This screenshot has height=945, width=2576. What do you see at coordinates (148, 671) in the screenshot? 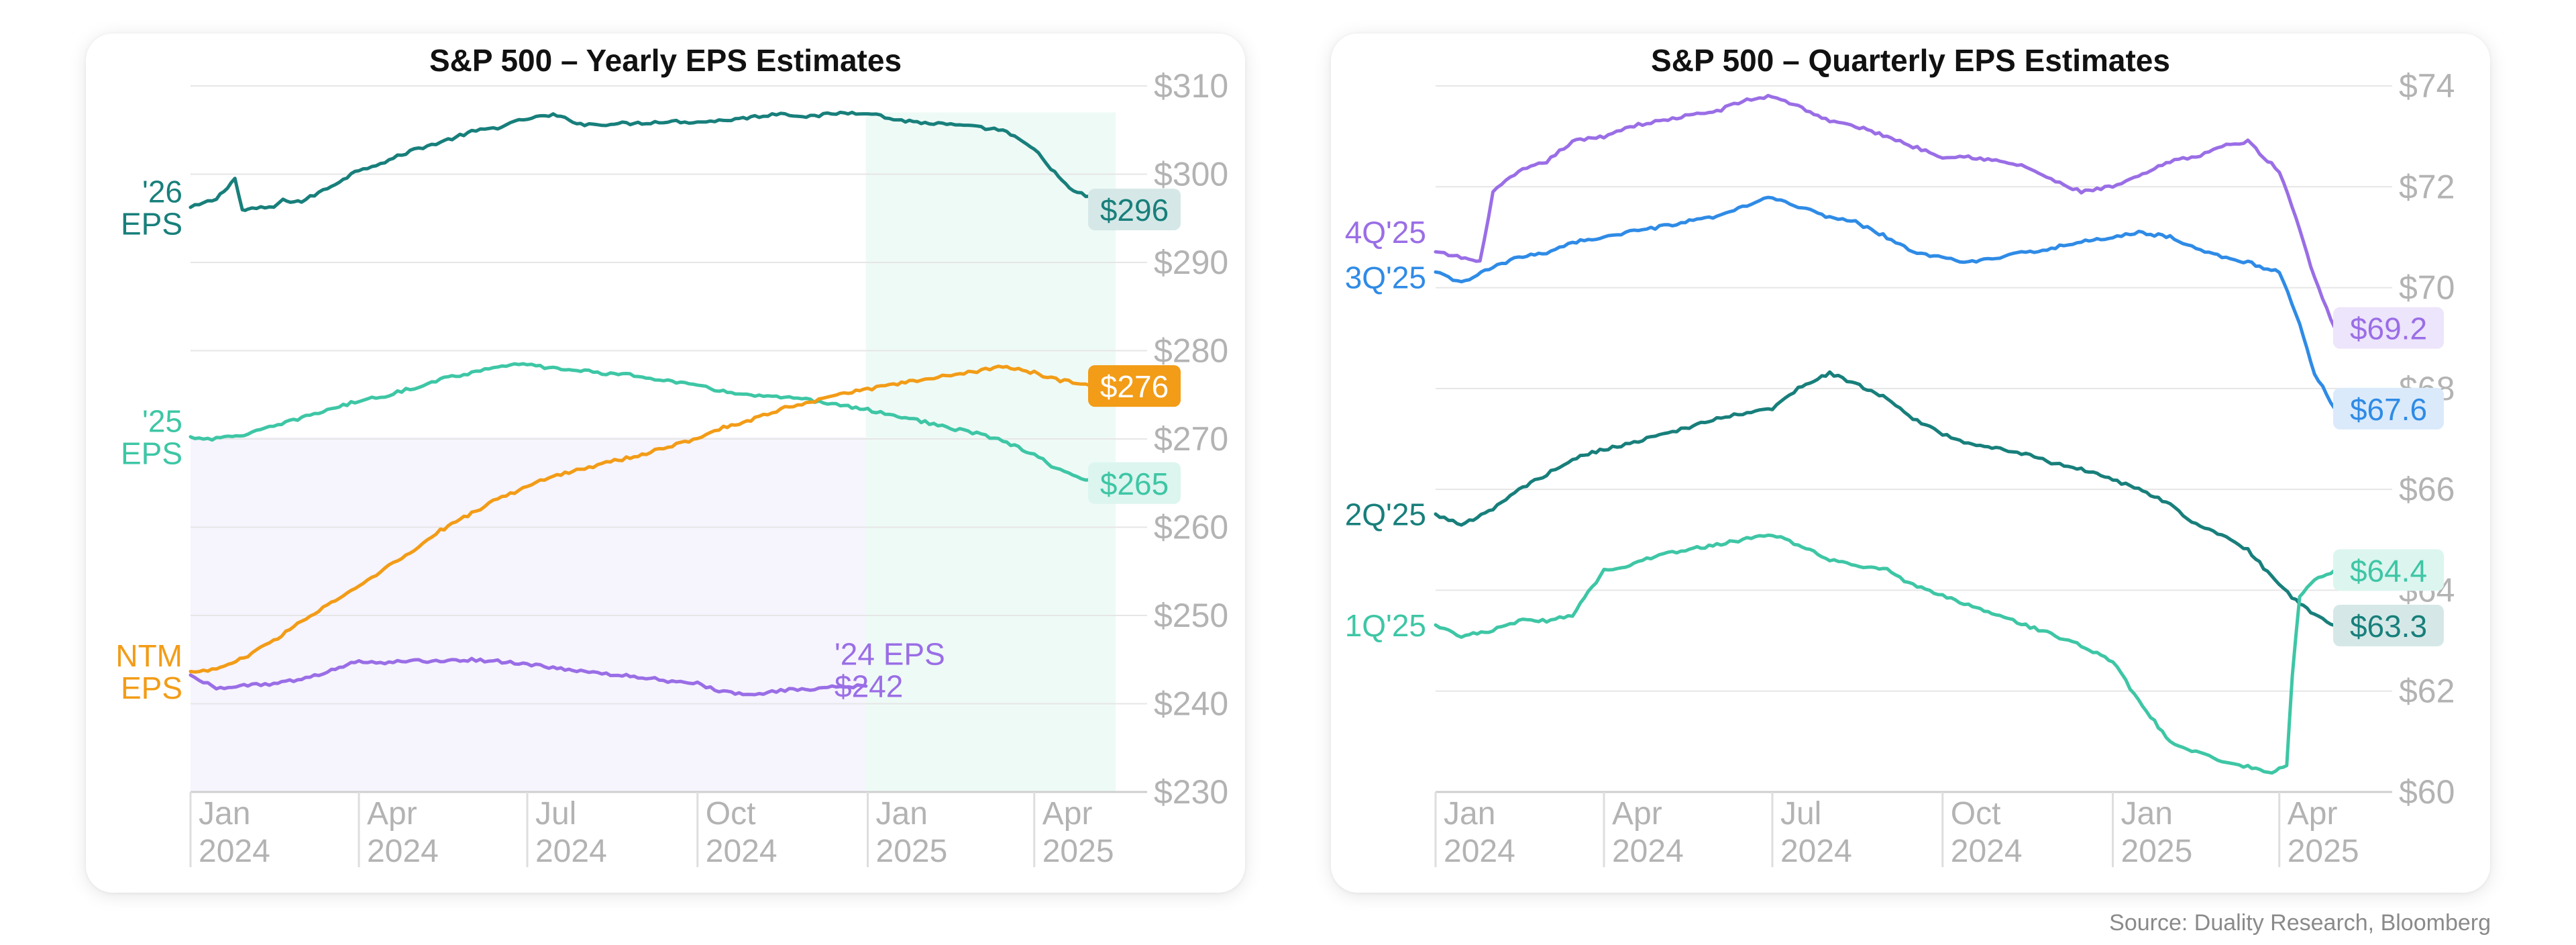
I see `series-label: NTM EPS` at bounding box center [148, 671].